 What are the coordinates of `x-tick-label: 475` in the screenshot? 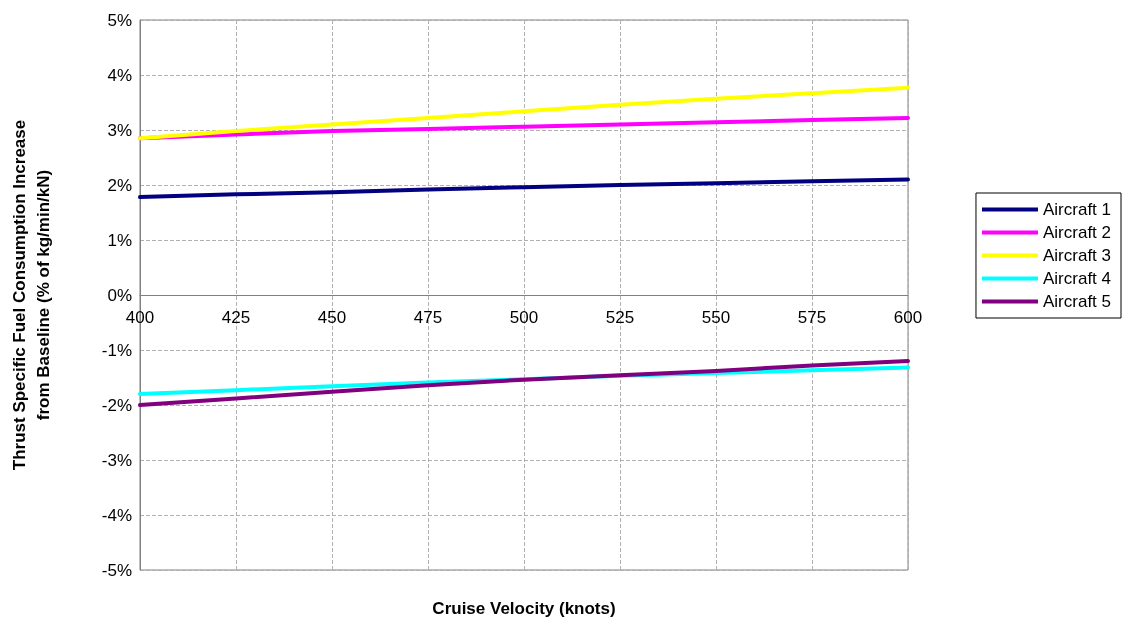 It's located at (428, 317).